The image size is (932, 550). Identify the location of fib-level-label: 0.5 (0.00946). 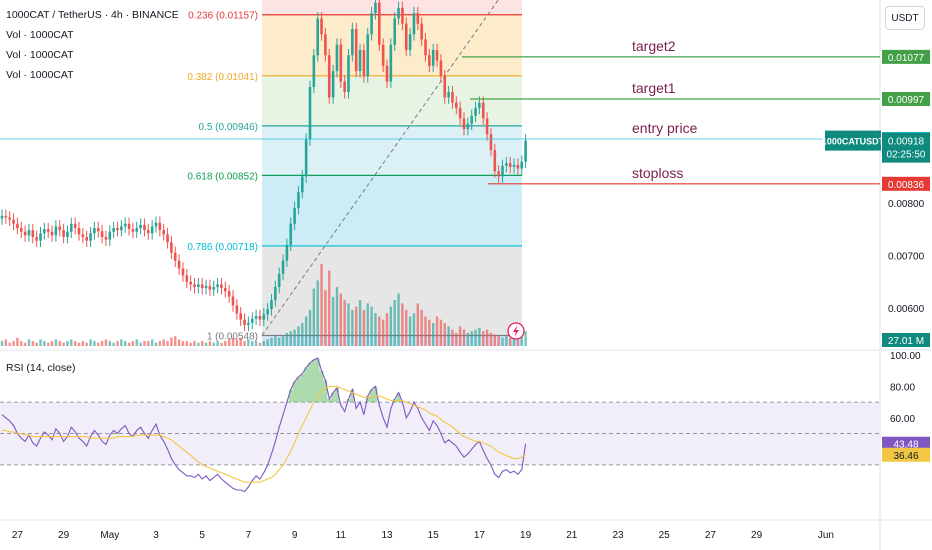
(229, 127).